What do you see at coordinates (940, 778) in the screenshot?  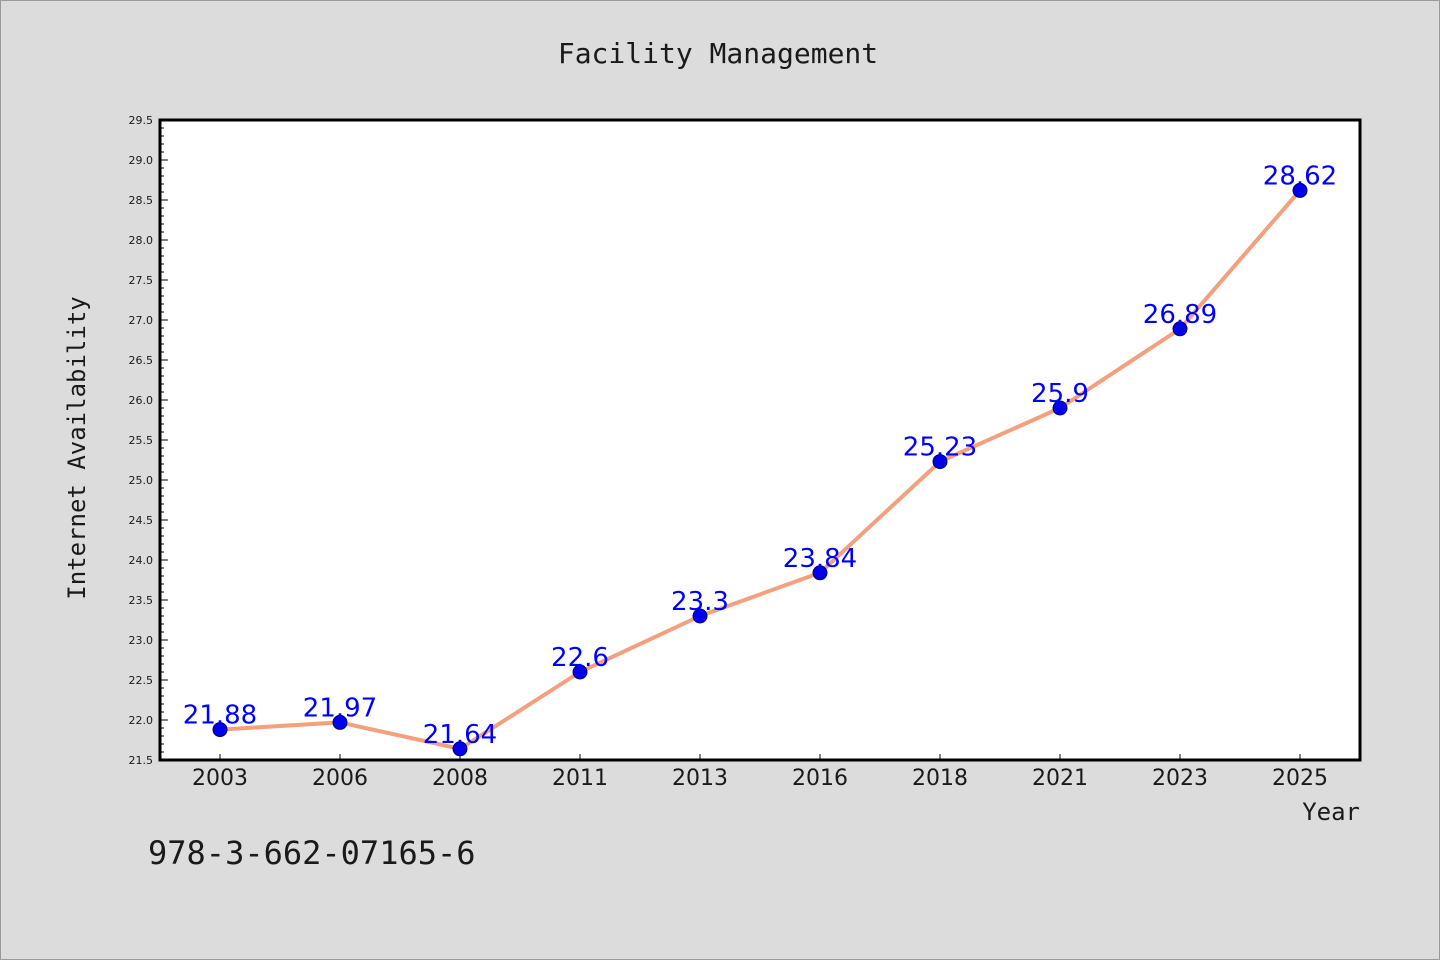 I see `x-tick-label: 2018` at bounding box center [940, 778].